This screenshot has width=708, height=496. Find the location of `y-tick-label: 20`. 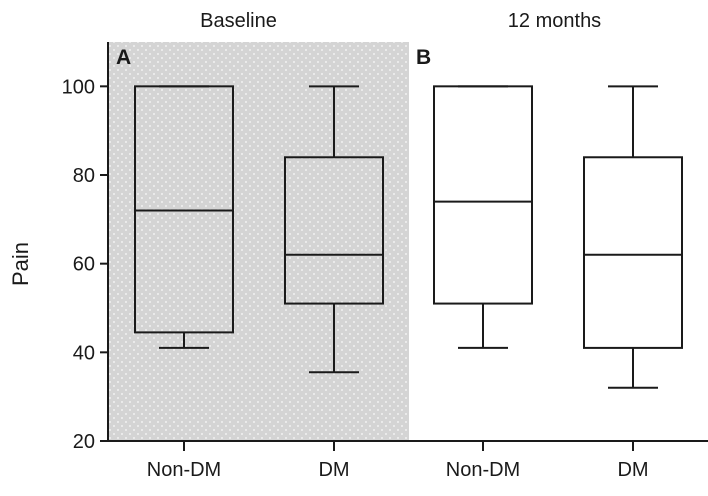

y-tick-label: 20 is located at coordinates (84, 442).